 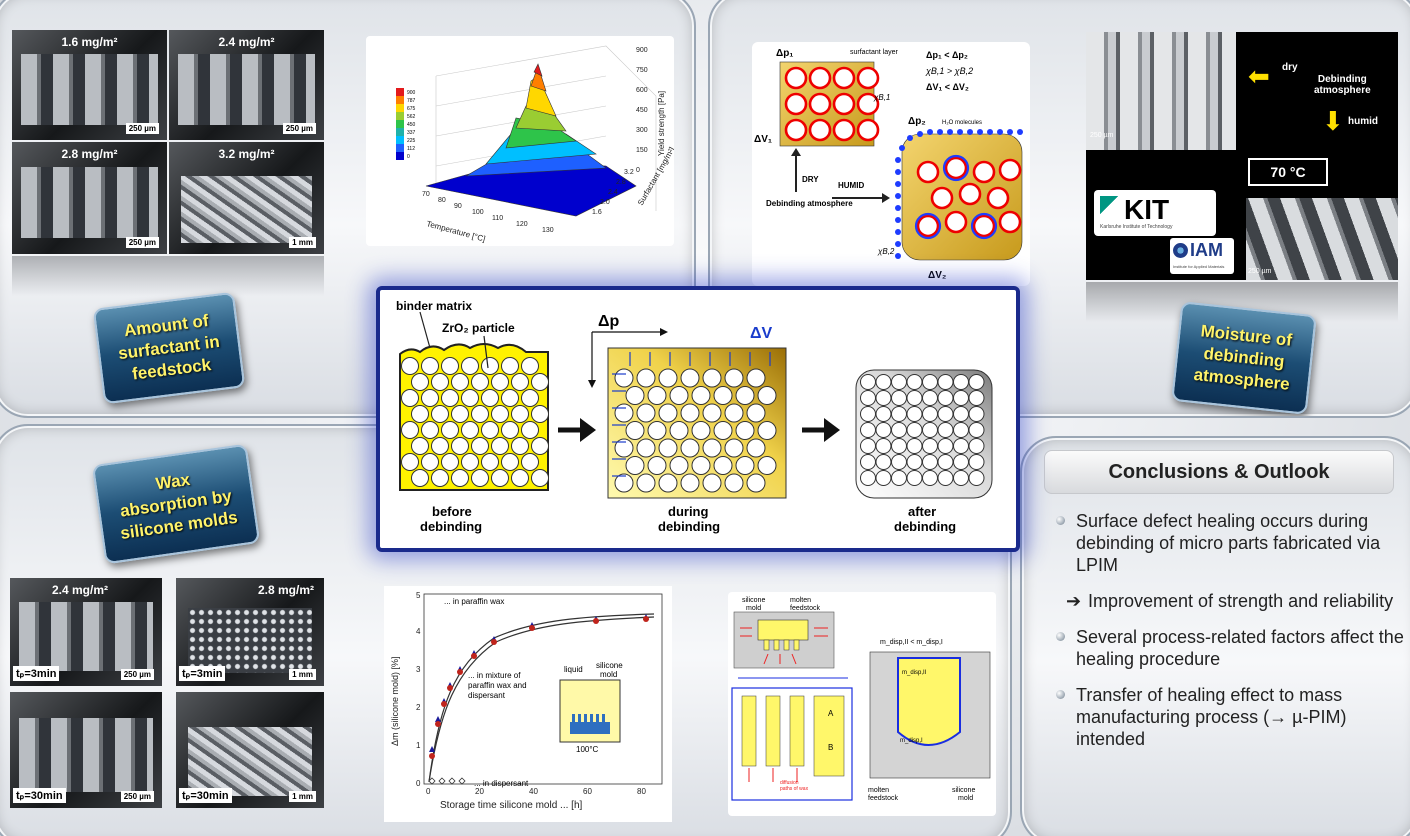 What do you see at coordinates (451, 519) in the screenshot?
I see `before-label: before debinding` at bounding box center [451, 519].